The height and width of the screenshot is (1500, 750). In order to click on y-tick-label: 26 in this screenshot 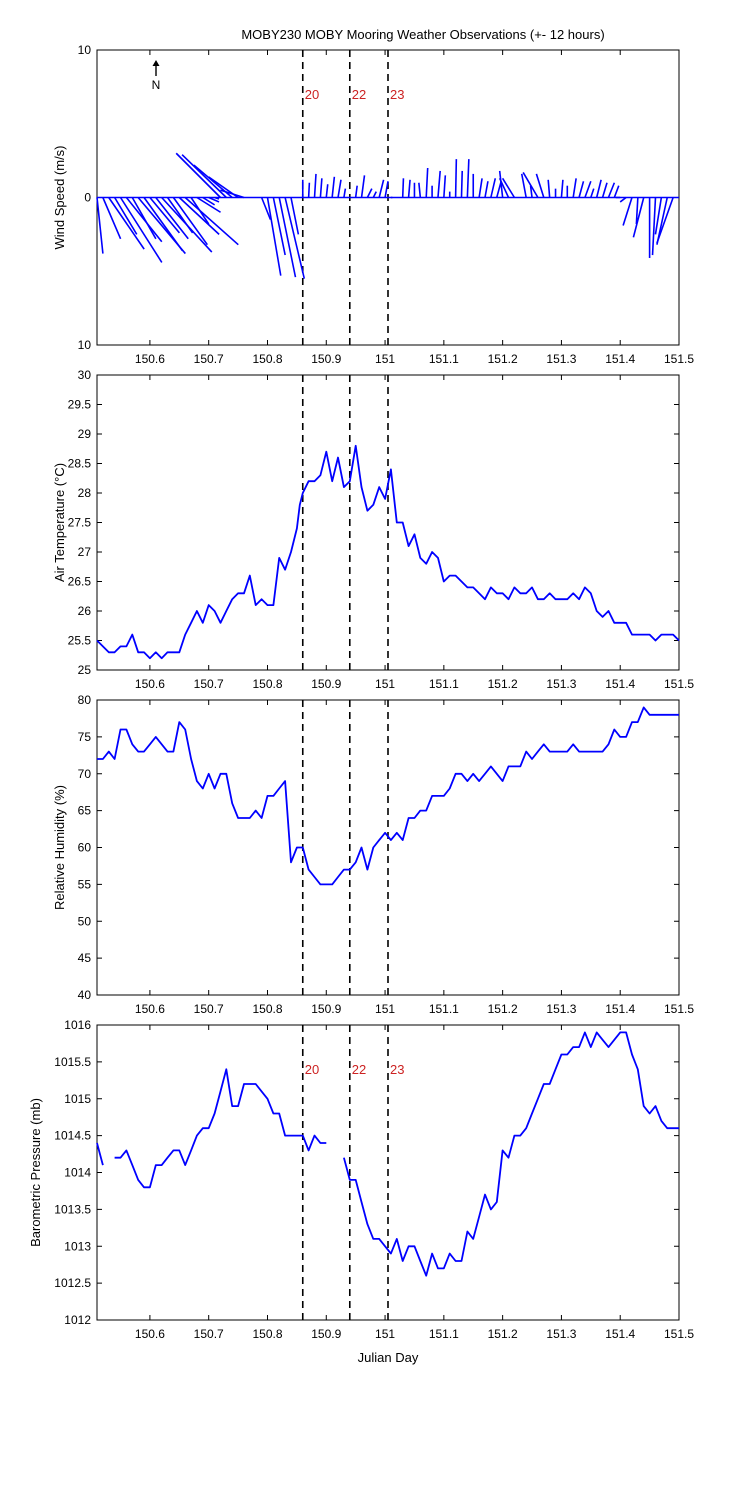, I will do `click(85, 611)`.